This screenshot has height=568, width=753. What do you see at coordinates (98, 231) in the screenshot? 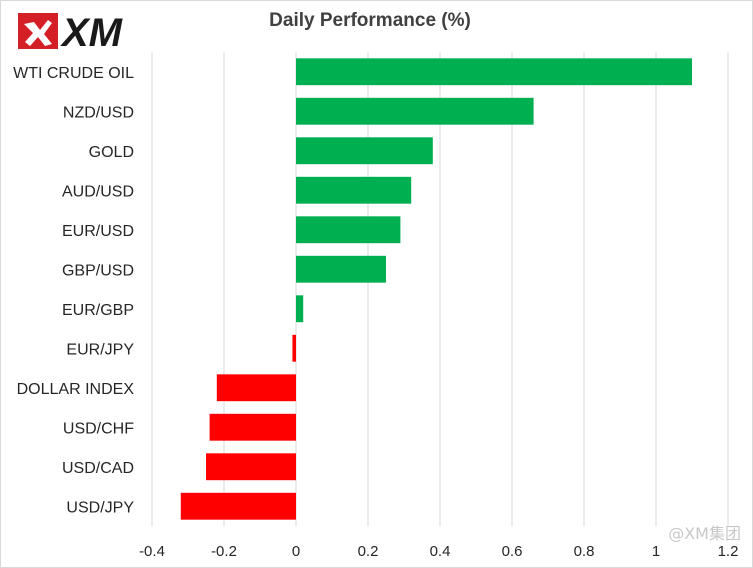
I see `category-label: EUR/USD` at bounding box center [98, 231].